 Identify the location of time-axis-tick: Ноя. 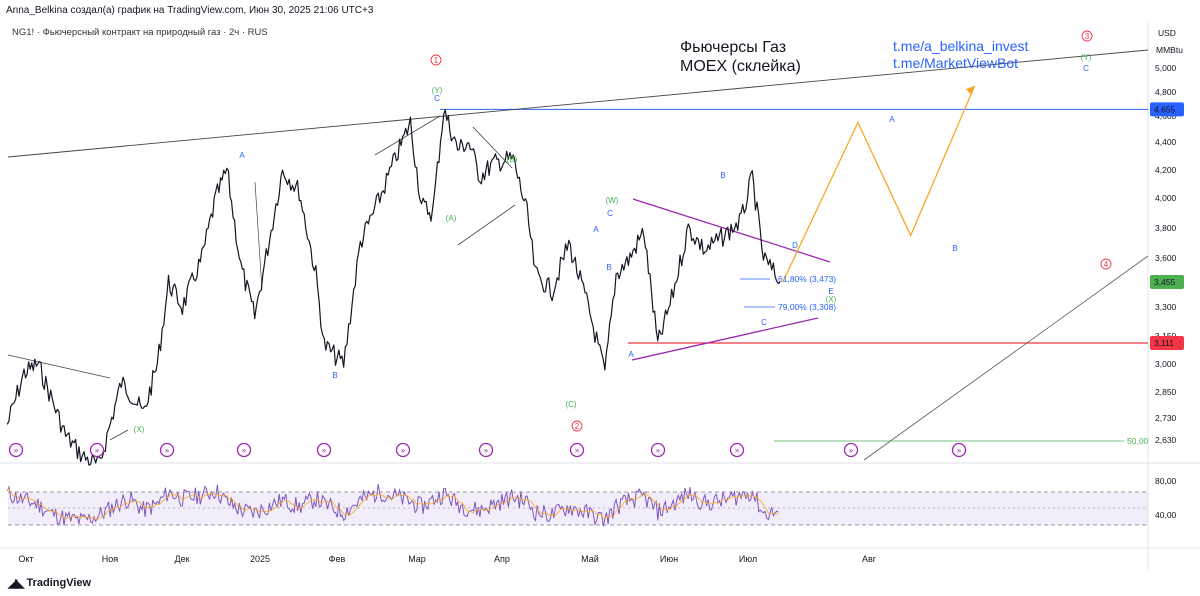
(110, 559).